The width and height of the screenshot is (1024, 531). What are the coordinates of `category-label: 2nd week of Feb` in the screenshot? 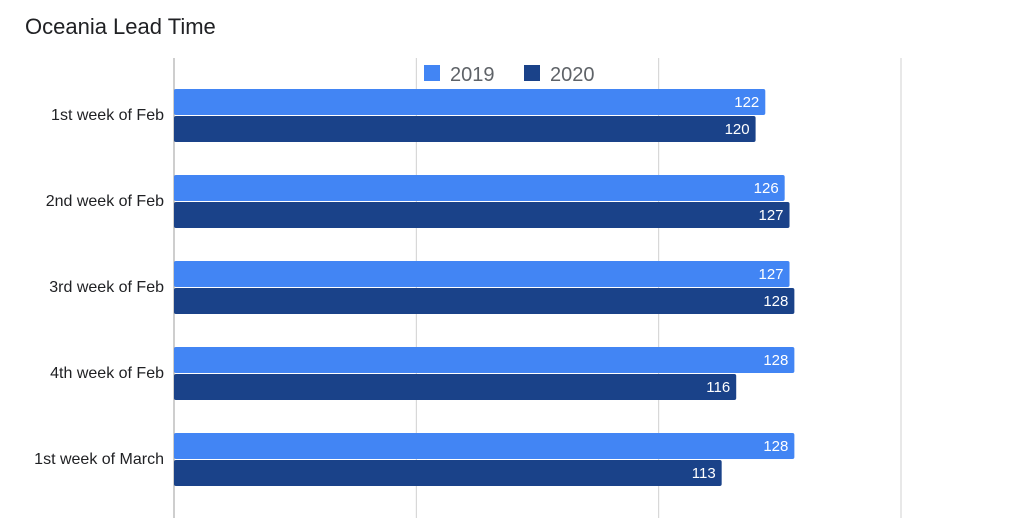 It's located at (105, 201).